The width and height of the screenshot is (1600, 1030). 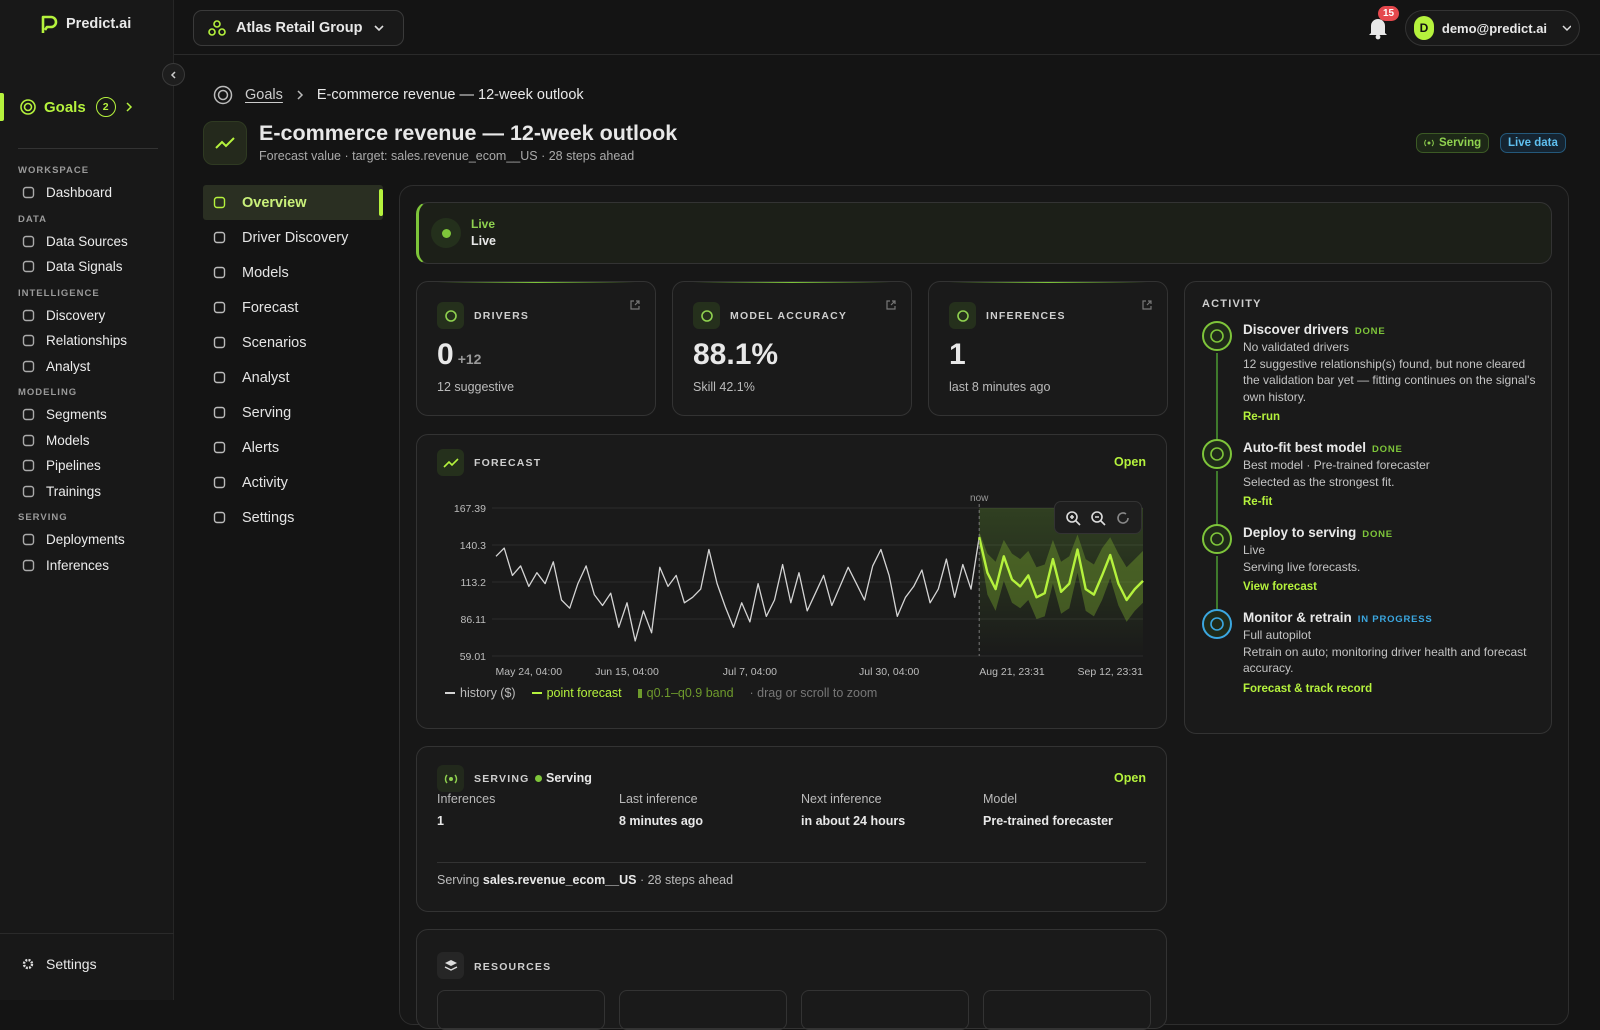 What do you see at coordinates (293, 342) in the screenshot?
I see `subnav-item: Scenarios` at bounding box center [293, 342].